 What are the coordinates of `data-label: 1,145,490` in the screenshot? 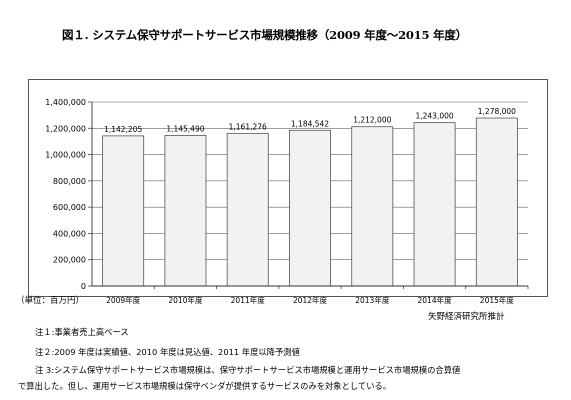 It's located at (185, 128).